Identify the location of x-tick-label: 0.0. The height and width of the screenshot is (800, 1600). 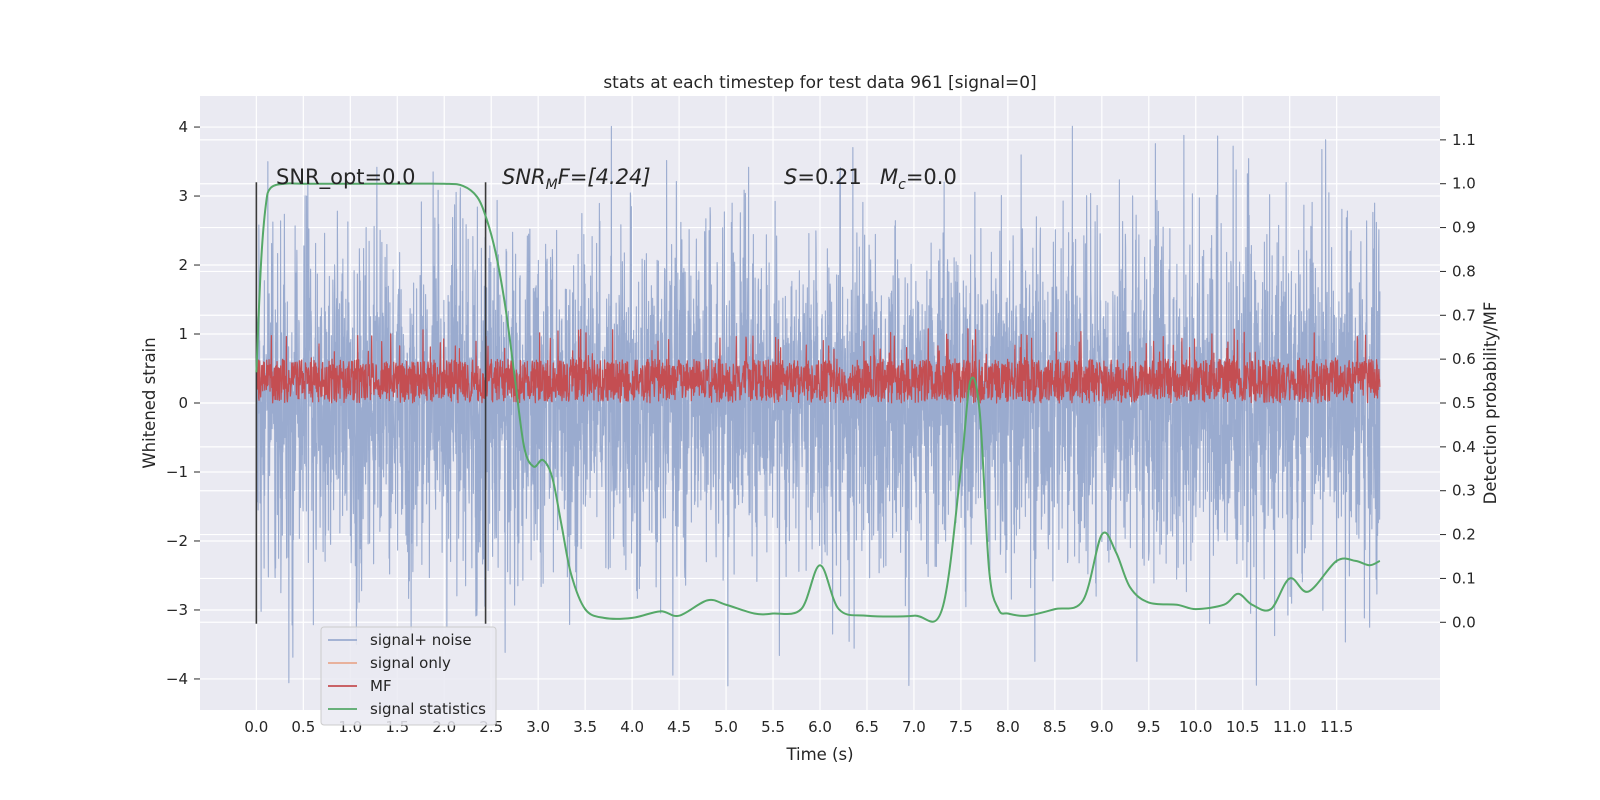
(256, 727).